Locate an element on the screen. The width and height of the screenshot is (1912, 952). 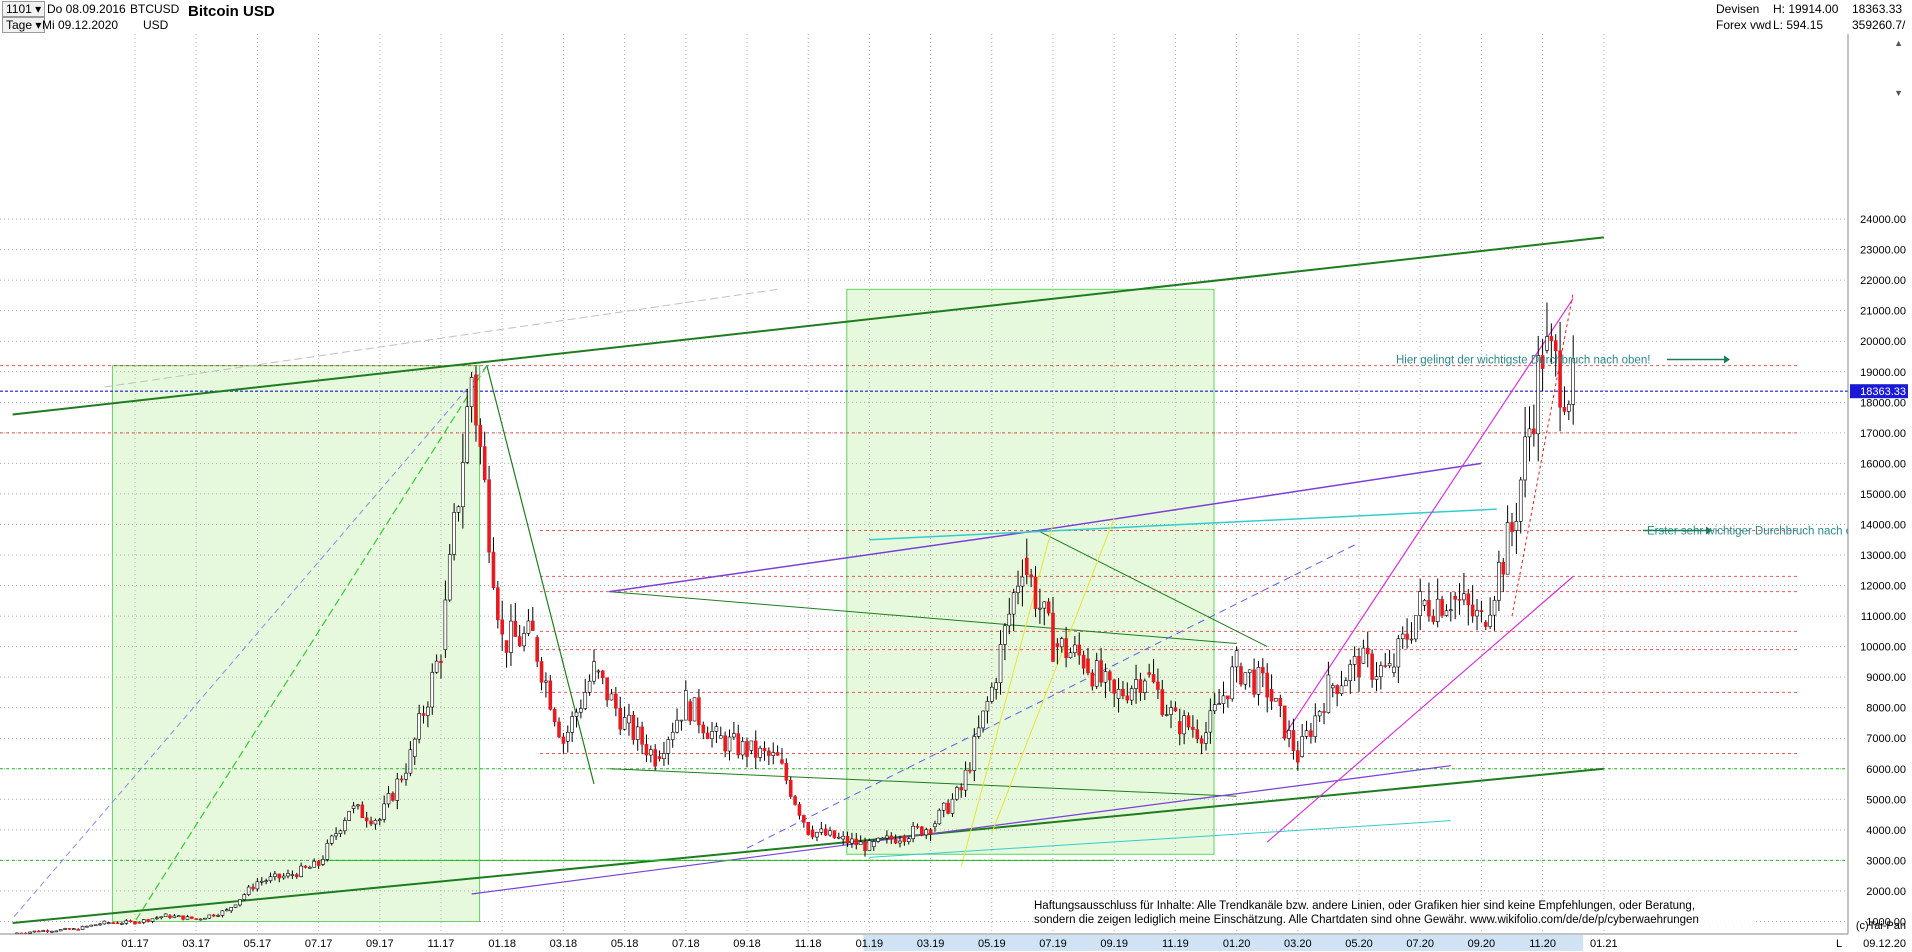
x-tick-label: 01.18 is located at coordinates (502, 944).